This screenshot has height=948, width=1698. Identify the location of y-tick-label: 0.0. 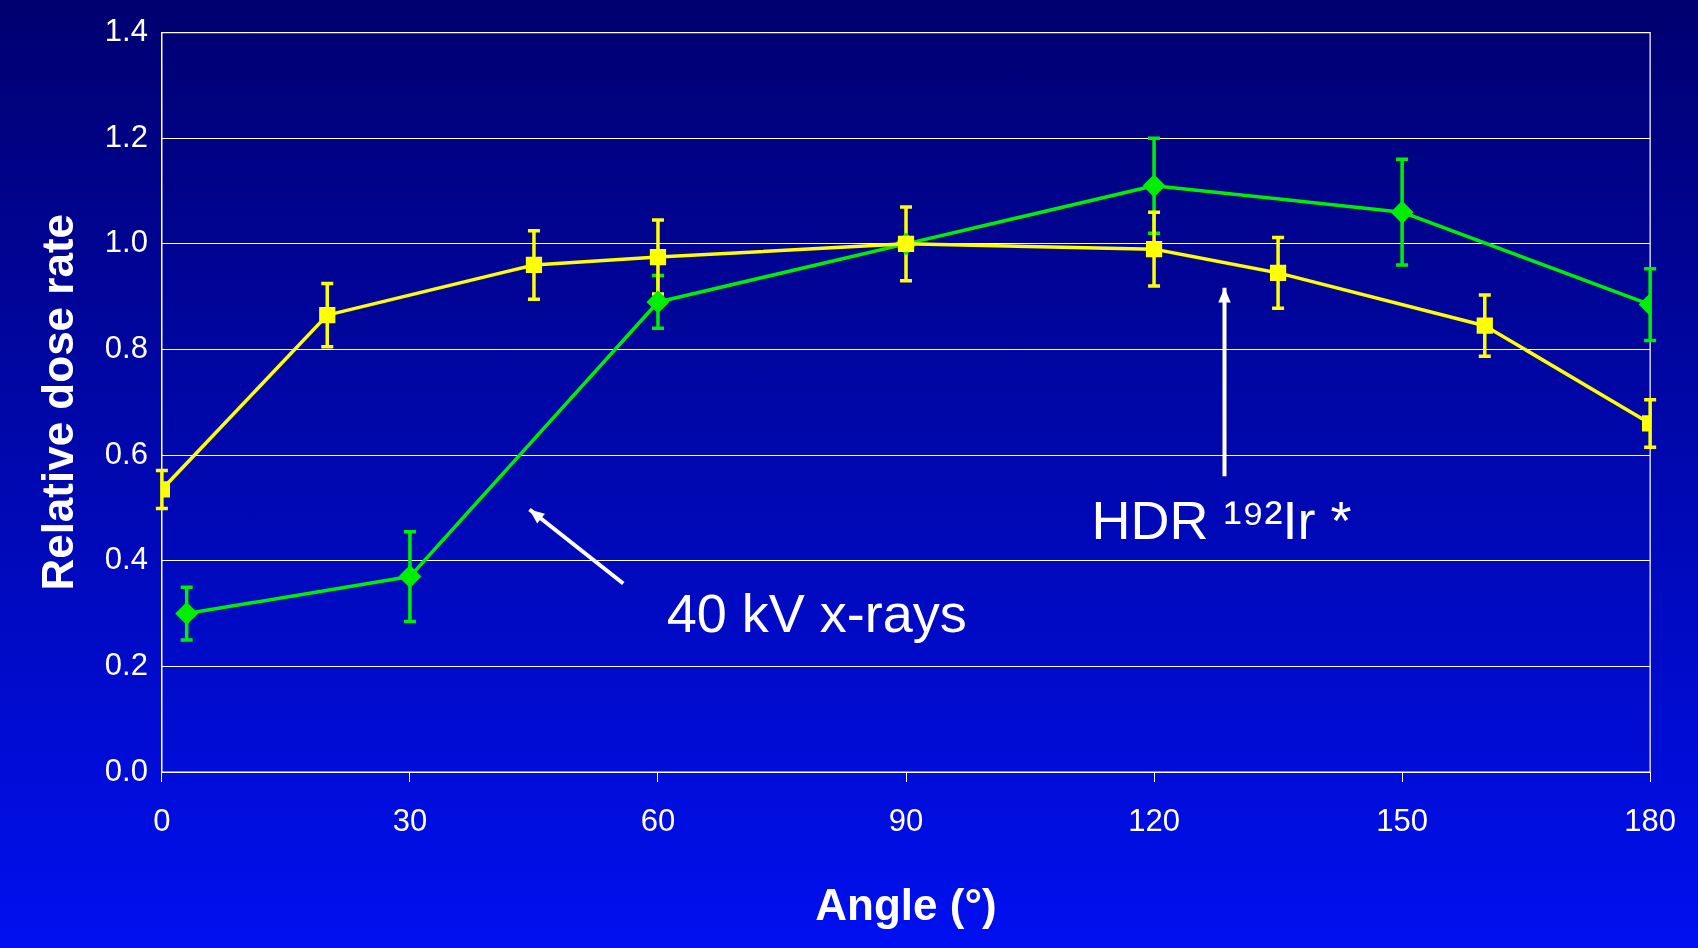
(126, 770).